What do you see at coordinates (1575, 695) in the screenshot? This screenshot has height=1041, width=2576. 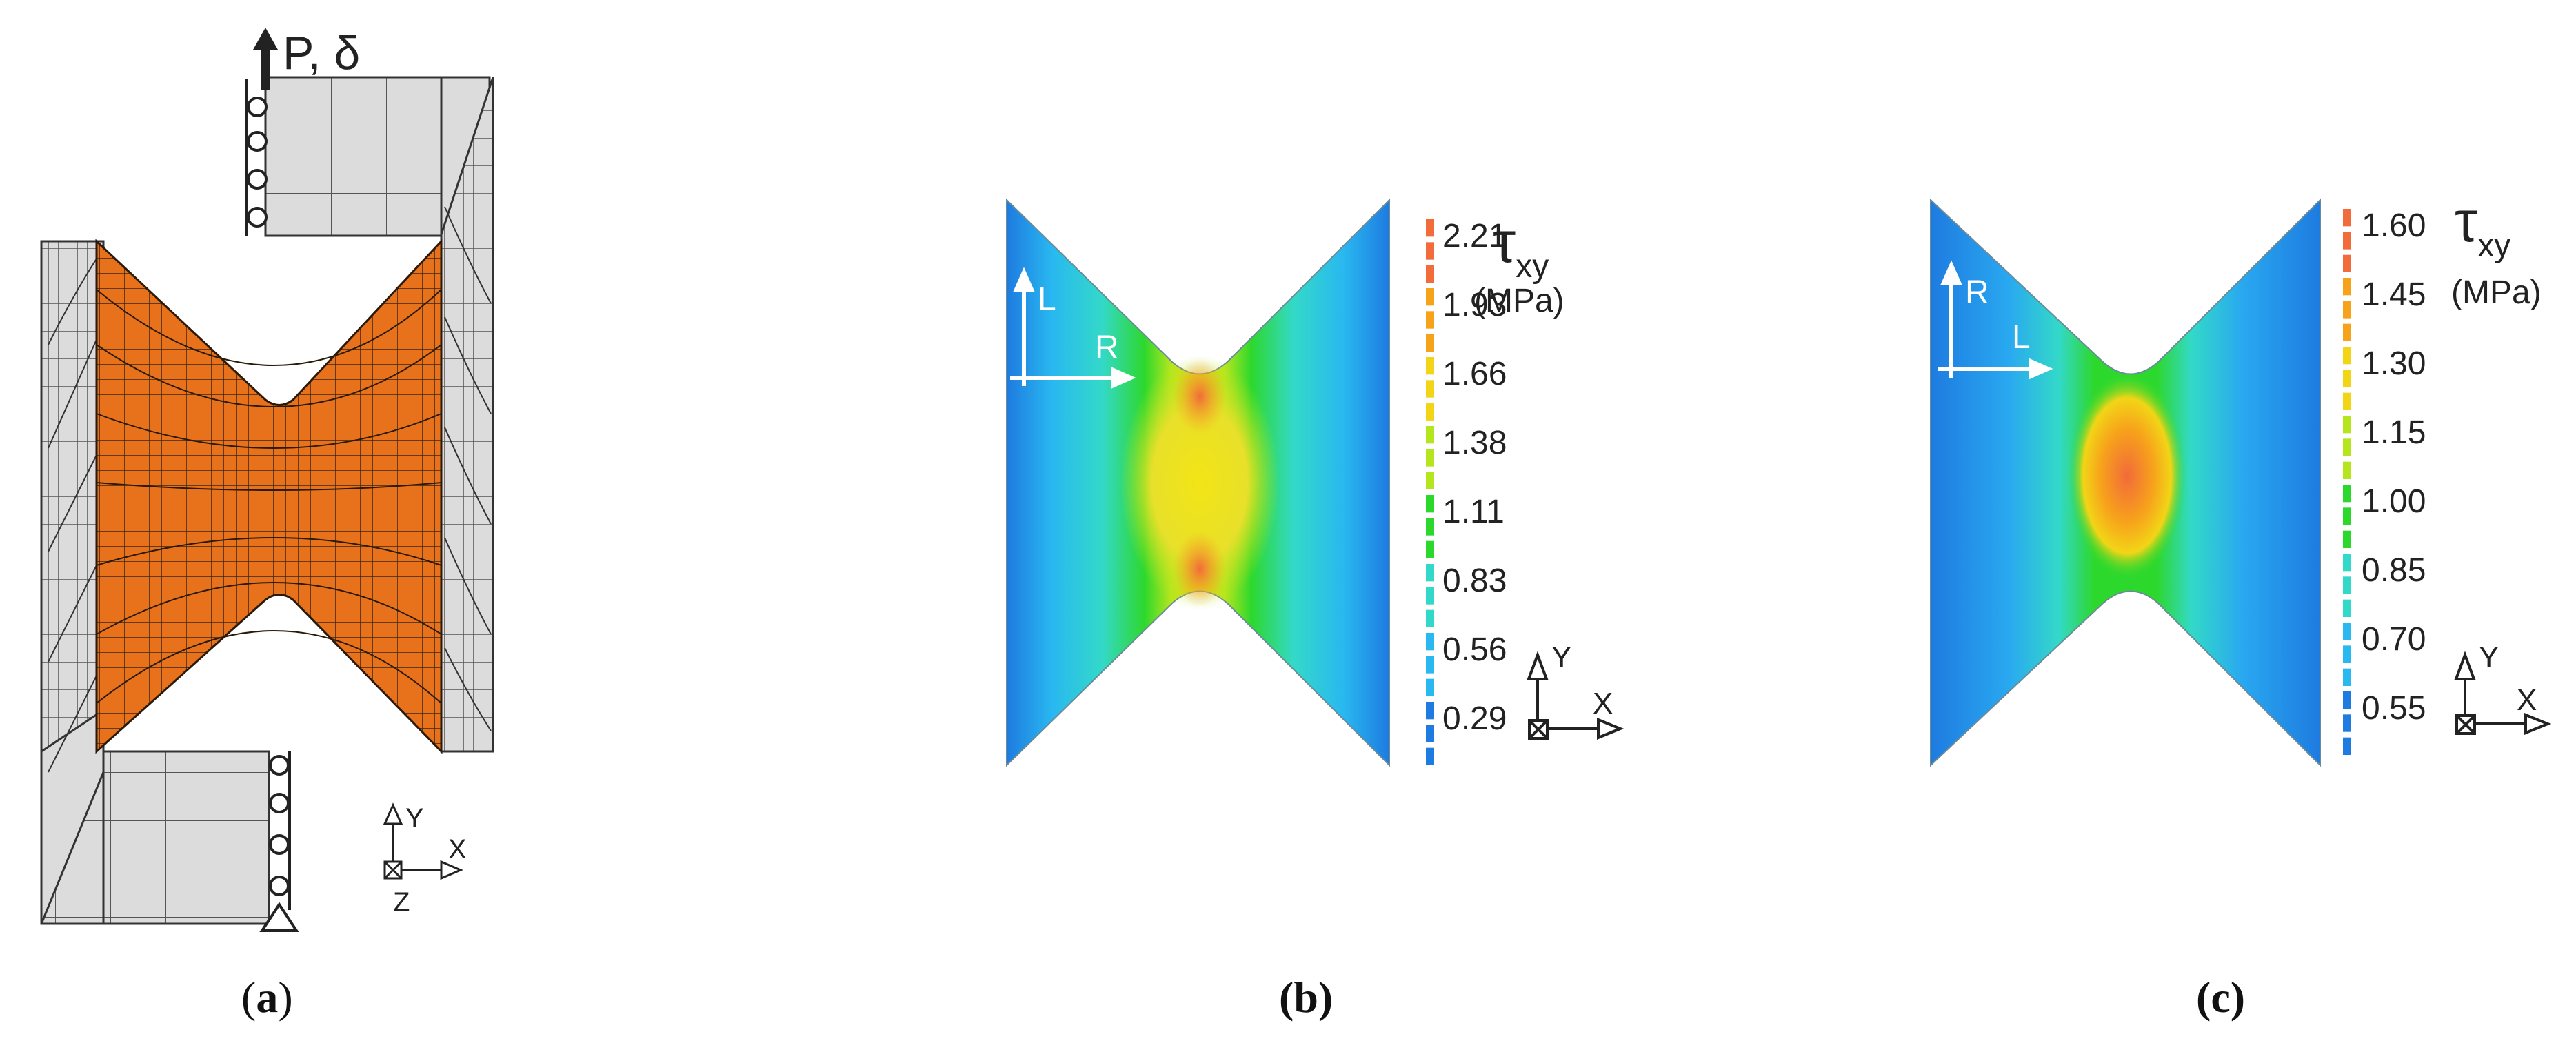 I see `axis-triad-b` at bounding box center [1575, 695].